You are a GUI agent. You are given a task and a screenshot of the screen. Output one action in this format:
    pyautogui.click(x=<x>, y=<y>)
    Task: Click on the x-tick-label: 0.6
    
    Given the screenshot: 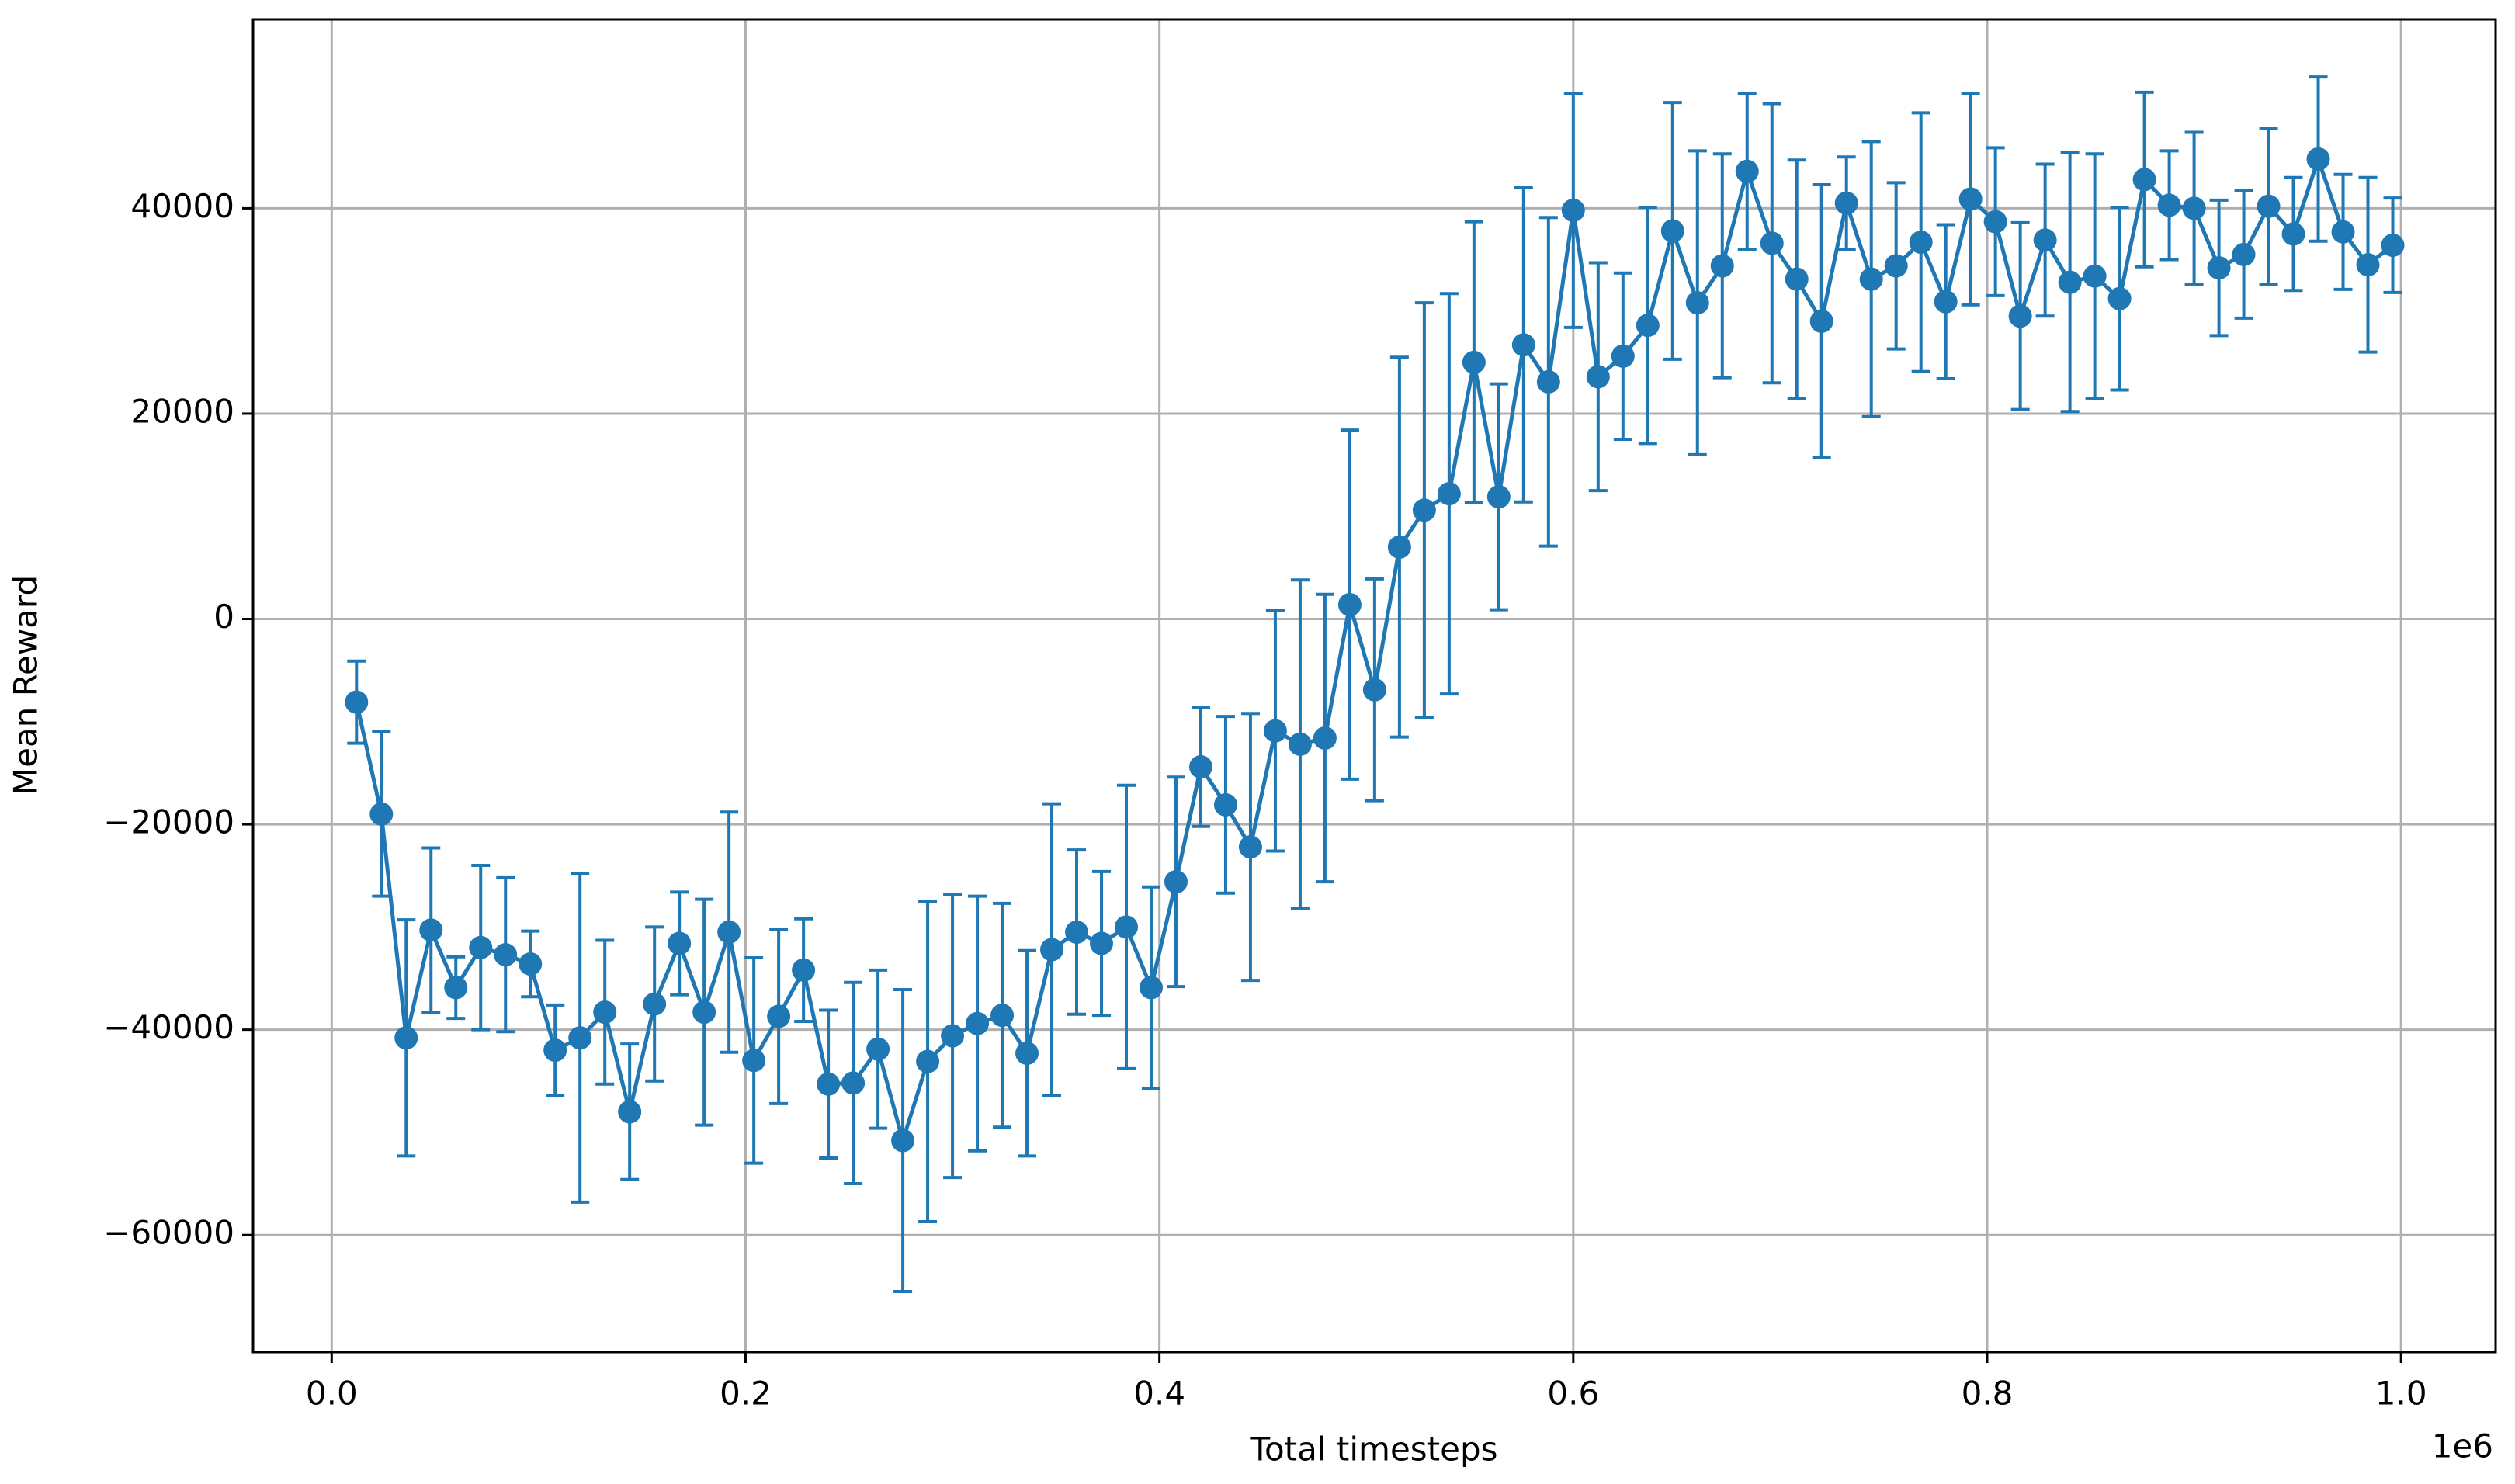 What is the action you would take?
    pyautogui.click(x=1573, y=1394)
    